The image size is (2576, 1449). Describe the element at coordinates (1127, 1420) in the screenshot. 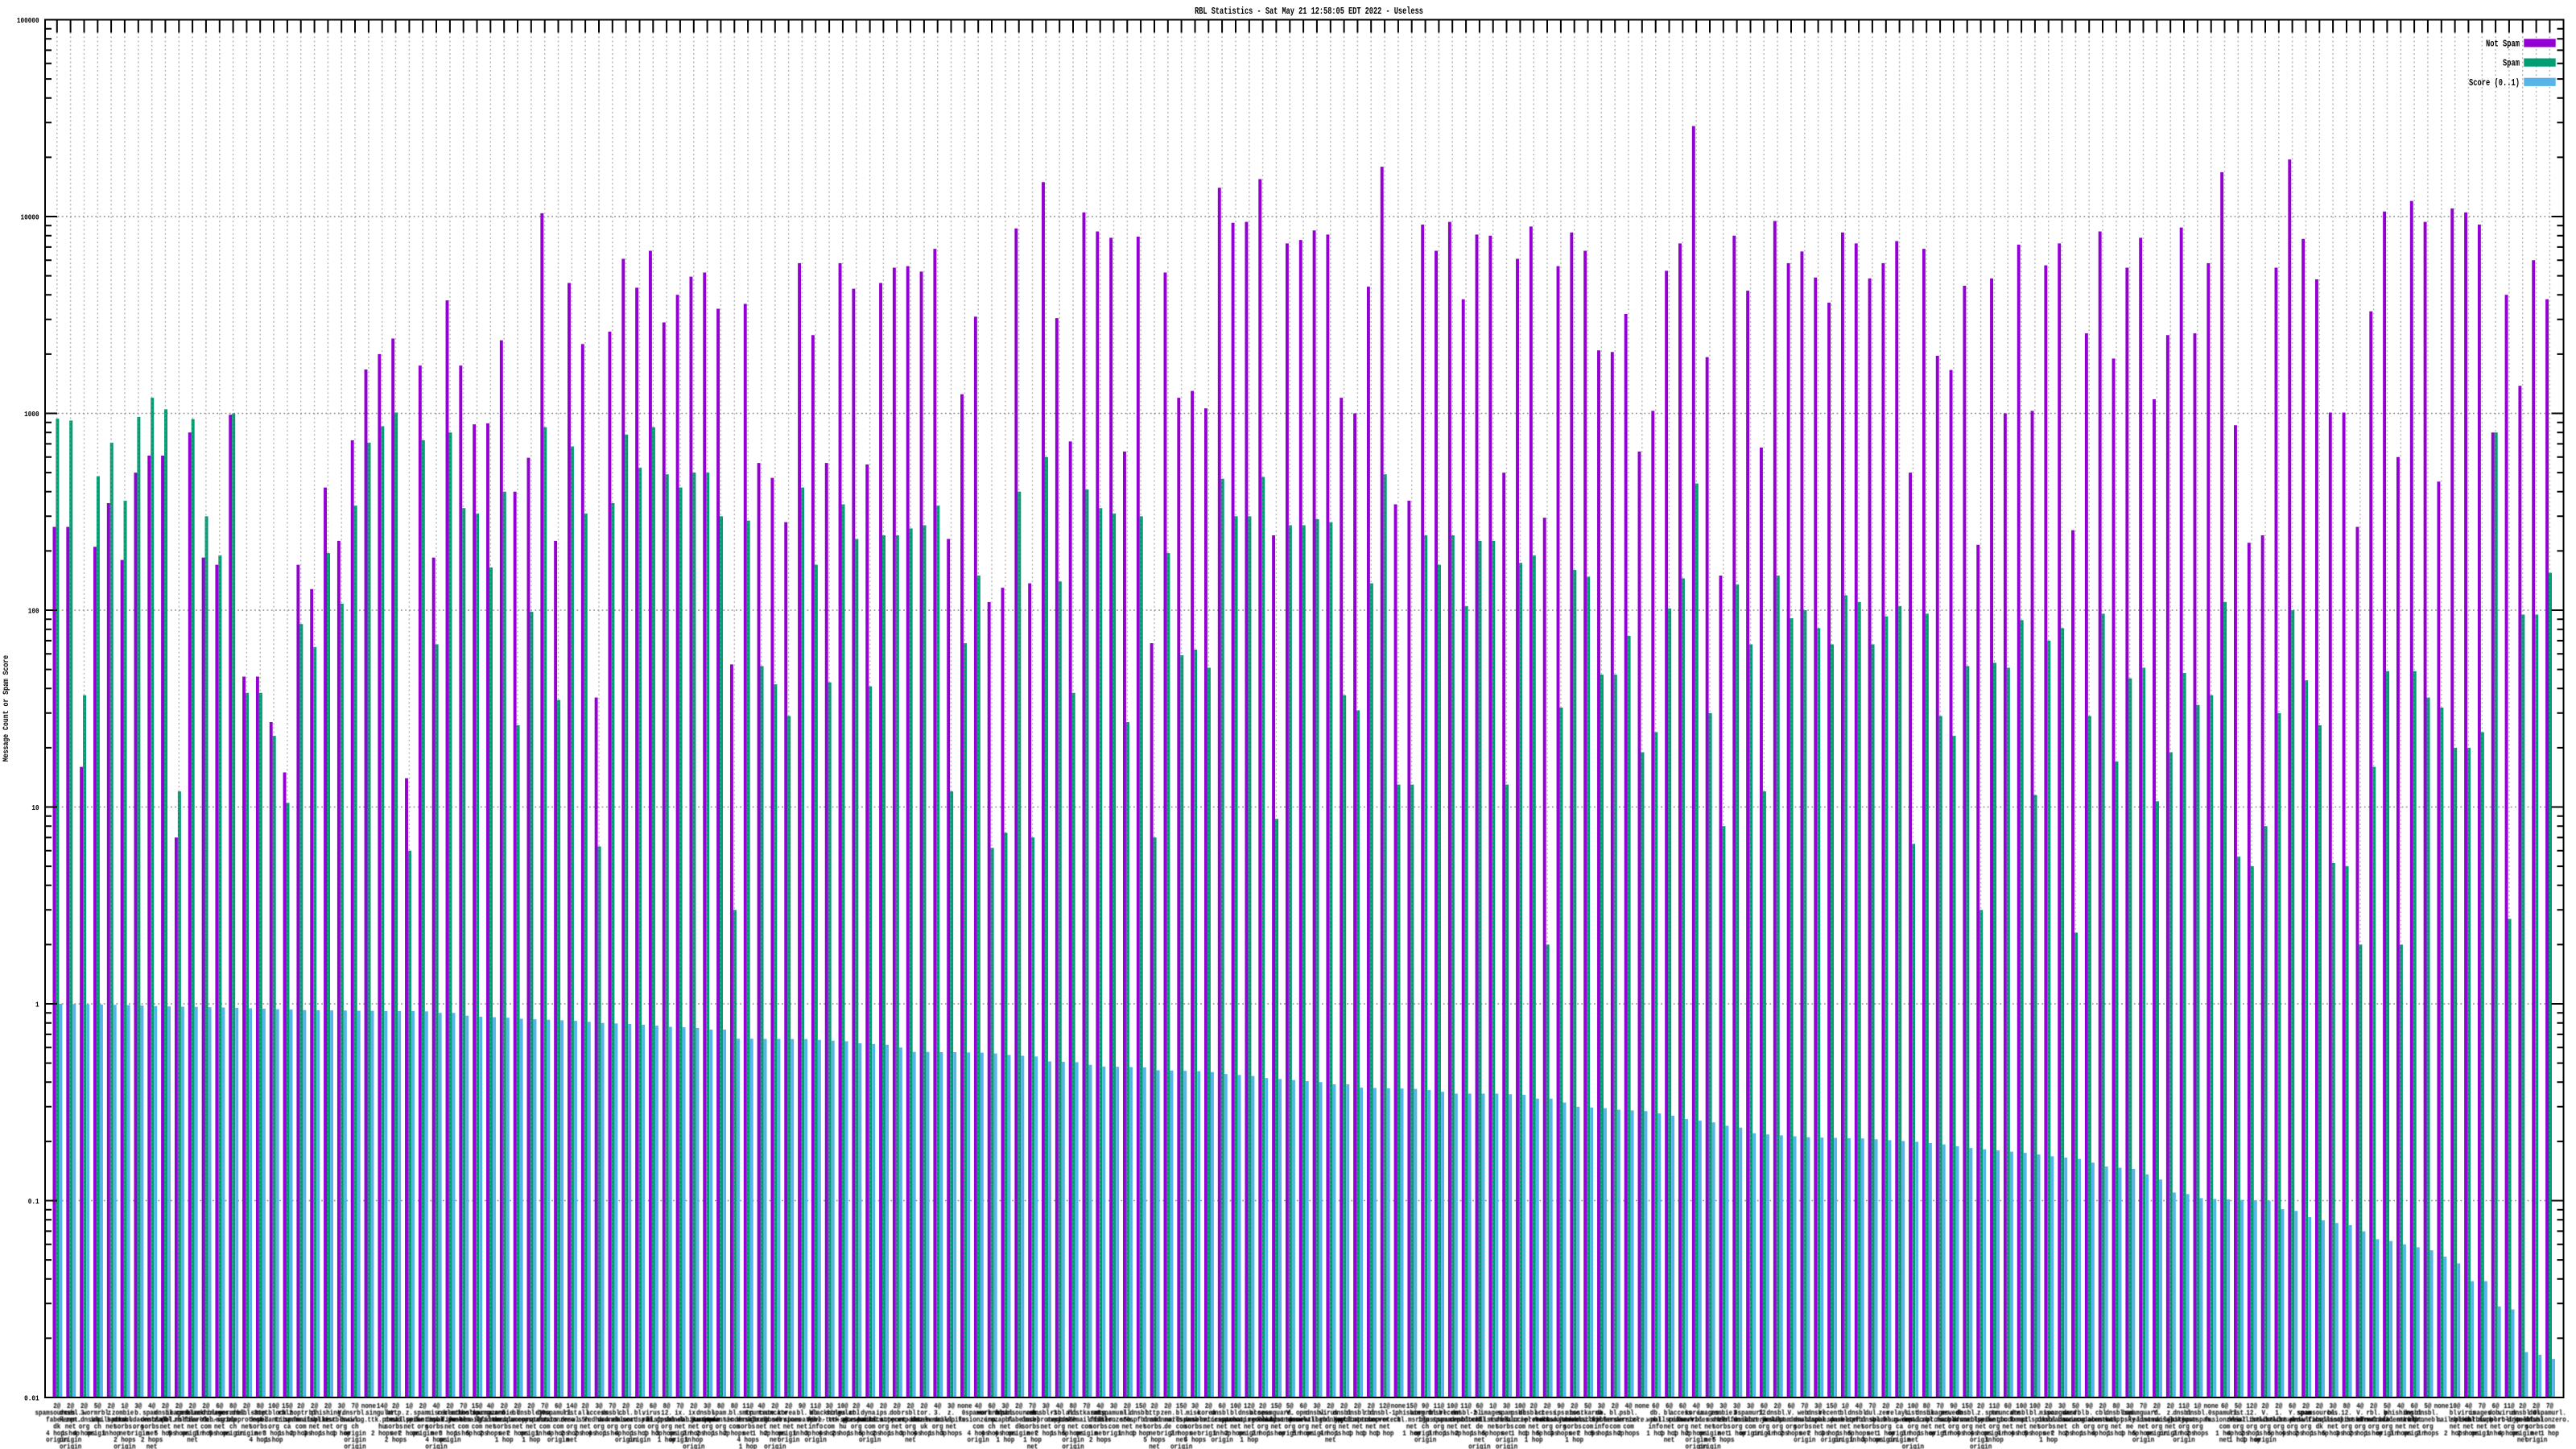

I see `svg-text: s5h.` at that location.